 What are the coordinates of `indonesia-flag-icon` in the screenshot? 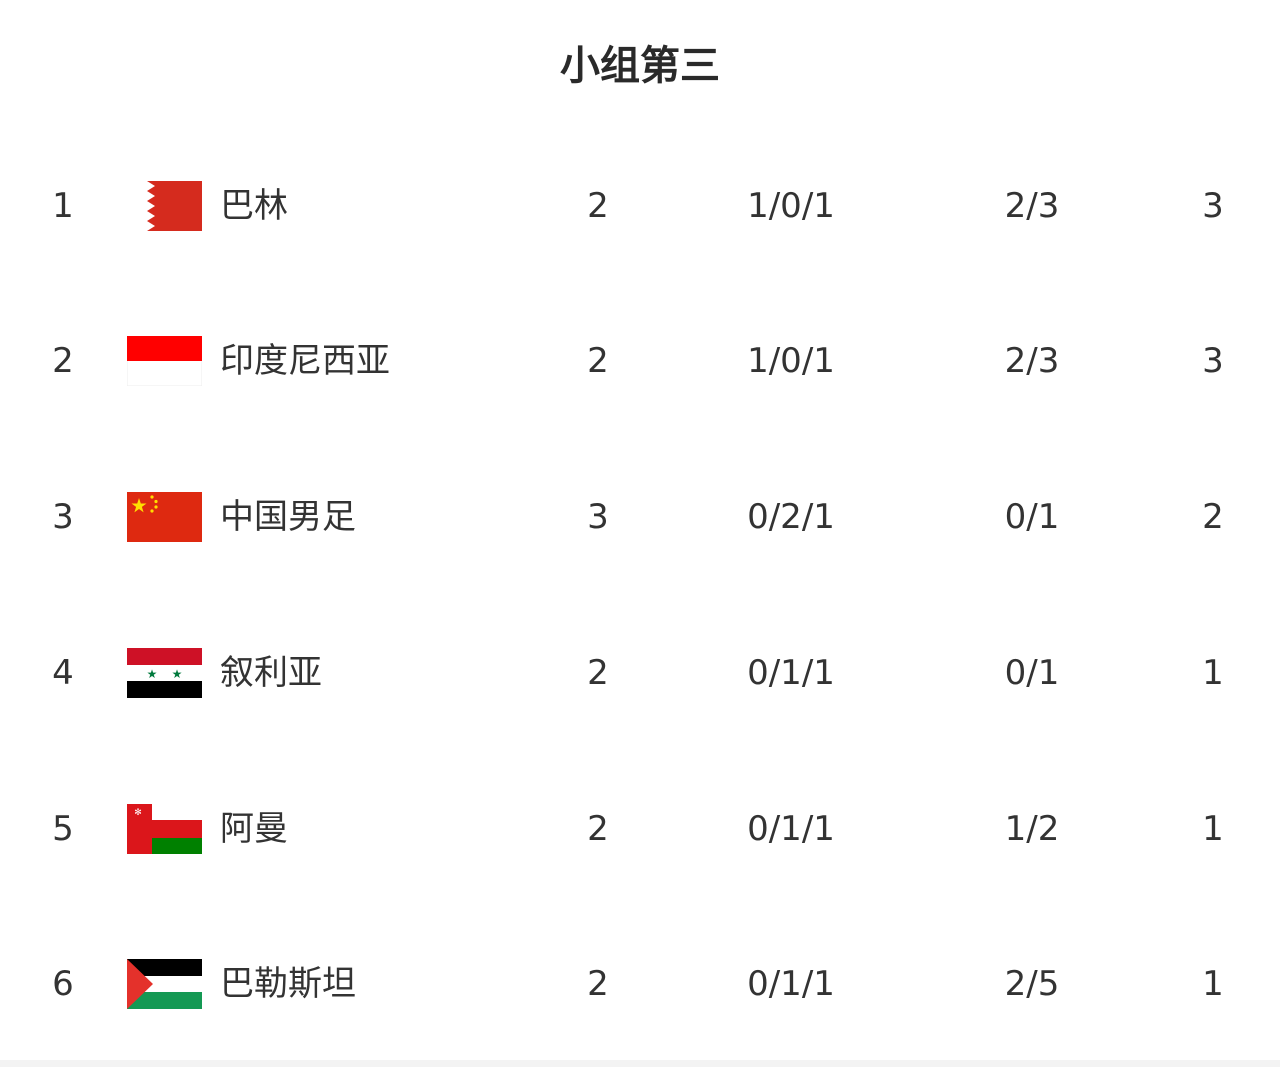 It's located at (164, 361).